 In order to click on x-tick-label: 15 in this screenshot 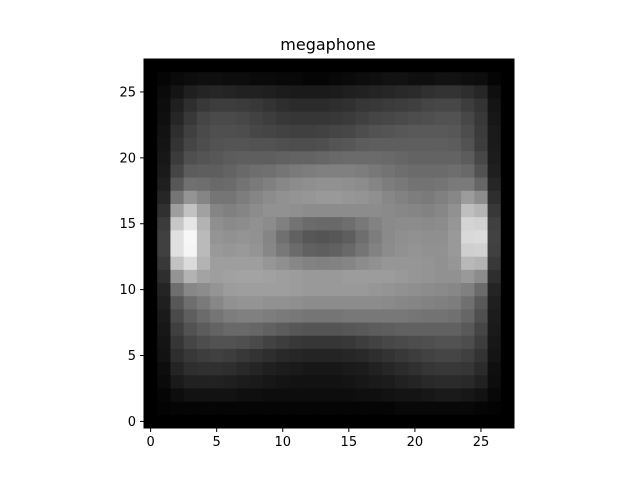, I will do `click(349, 442)`.